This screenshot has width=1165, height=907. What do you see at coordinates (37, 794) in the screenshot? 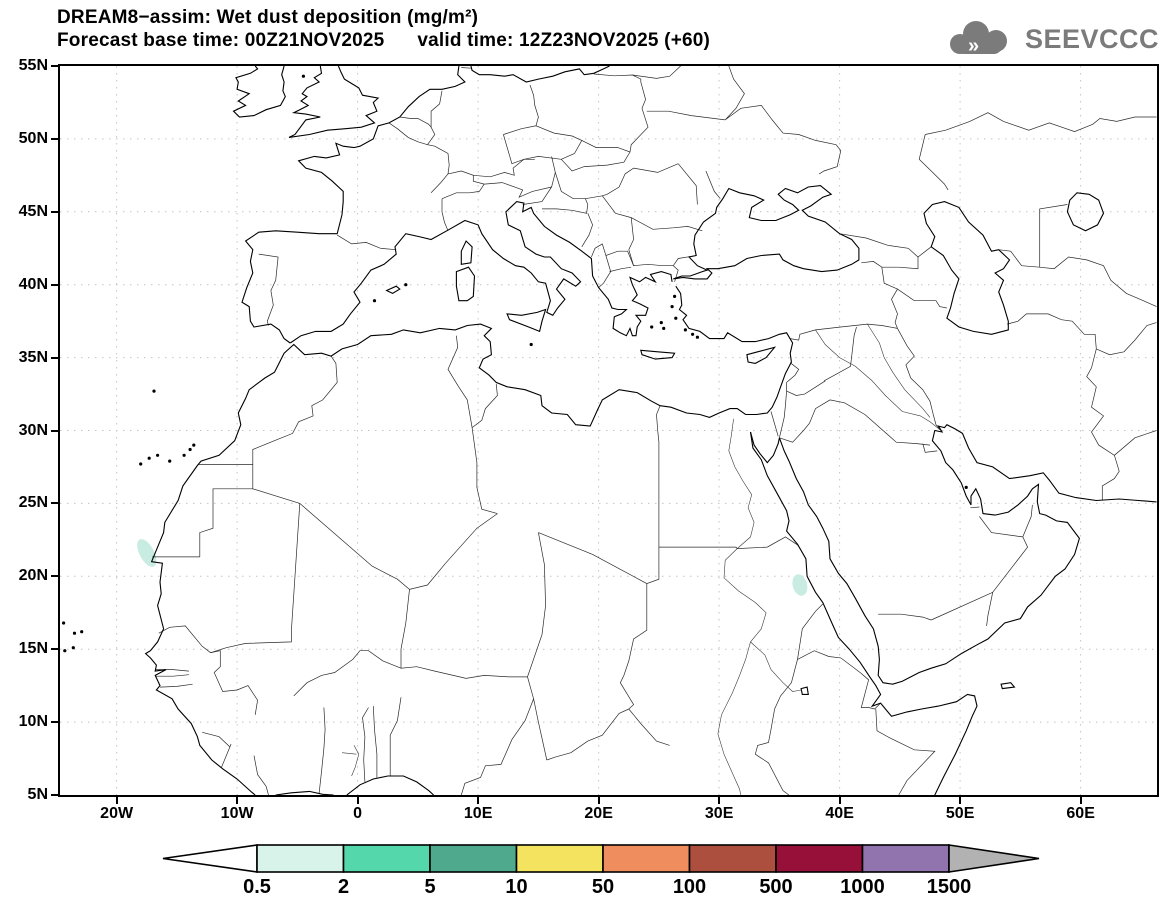
I see `lat-tick-label: 5N` at bounding box center [37, 794].